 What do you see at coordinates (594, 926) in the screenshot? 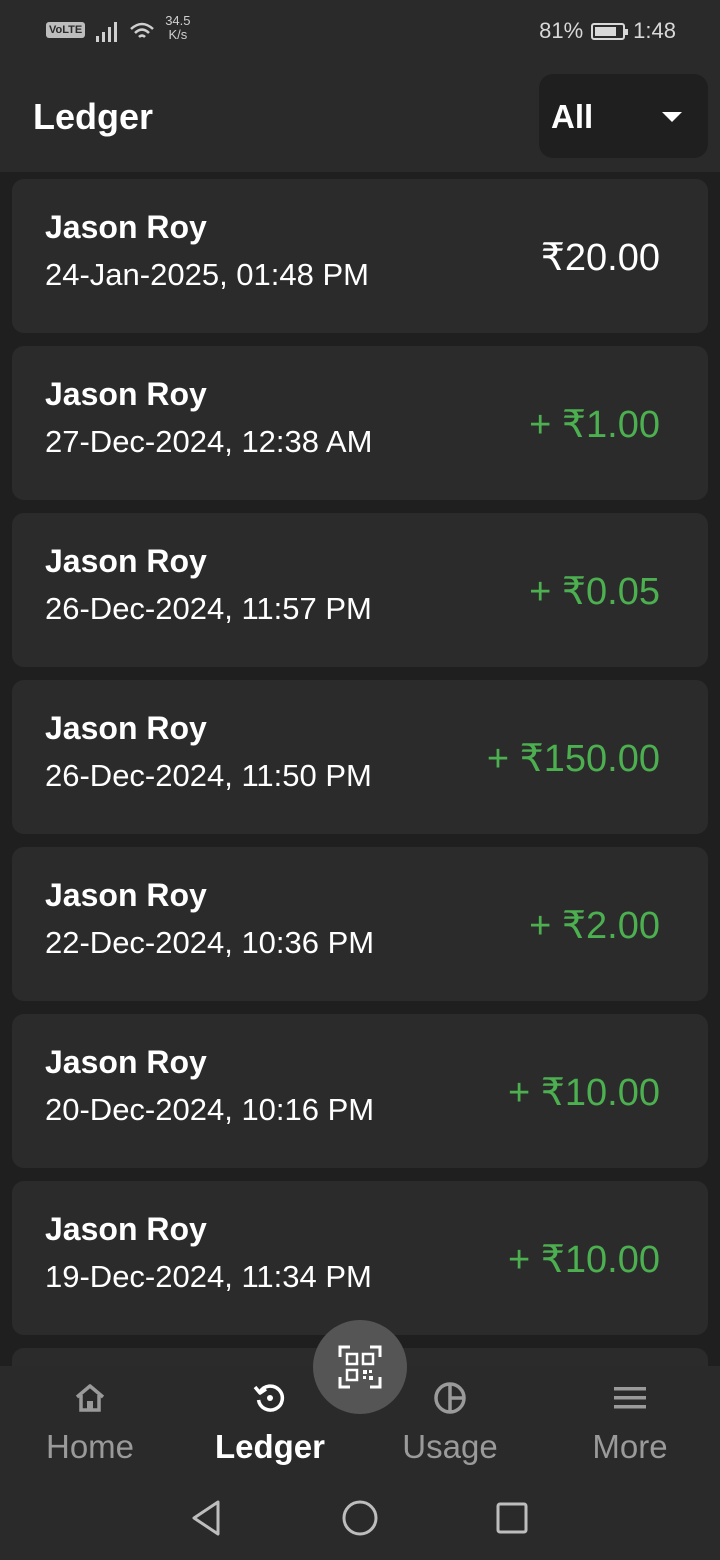
I see `transaction-amount: + ₹2.00` at bounding box center [594, 926].